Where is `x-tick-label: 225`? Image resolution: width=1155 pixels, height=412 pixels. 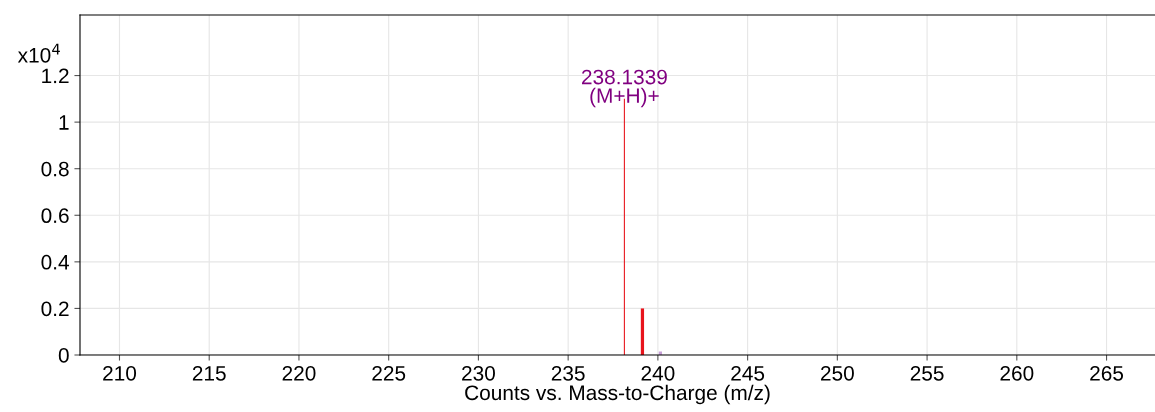 x-tick-label: 225 is located at coordinates (389, 373).